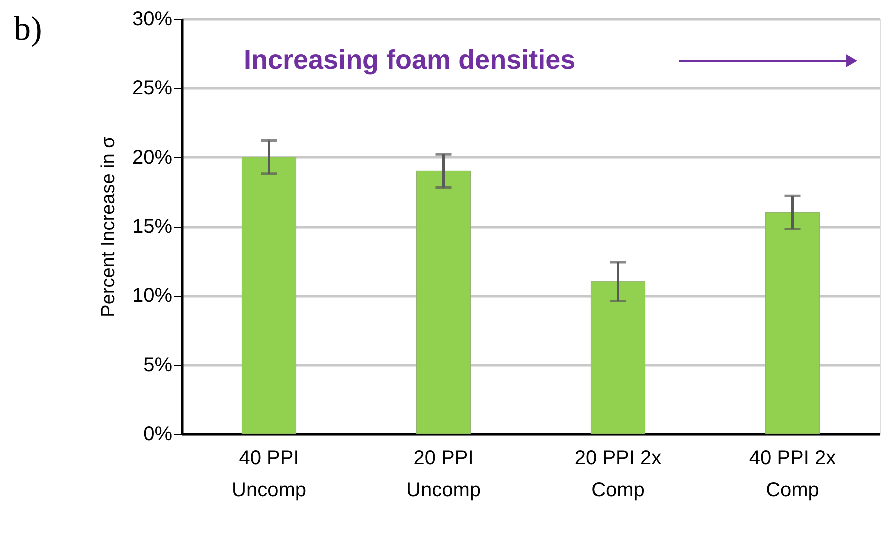  Describe the element at coordinates (792, 475) in the screenshot. I see `x-tick-label: 40 PPI 2x Comp` at that location.